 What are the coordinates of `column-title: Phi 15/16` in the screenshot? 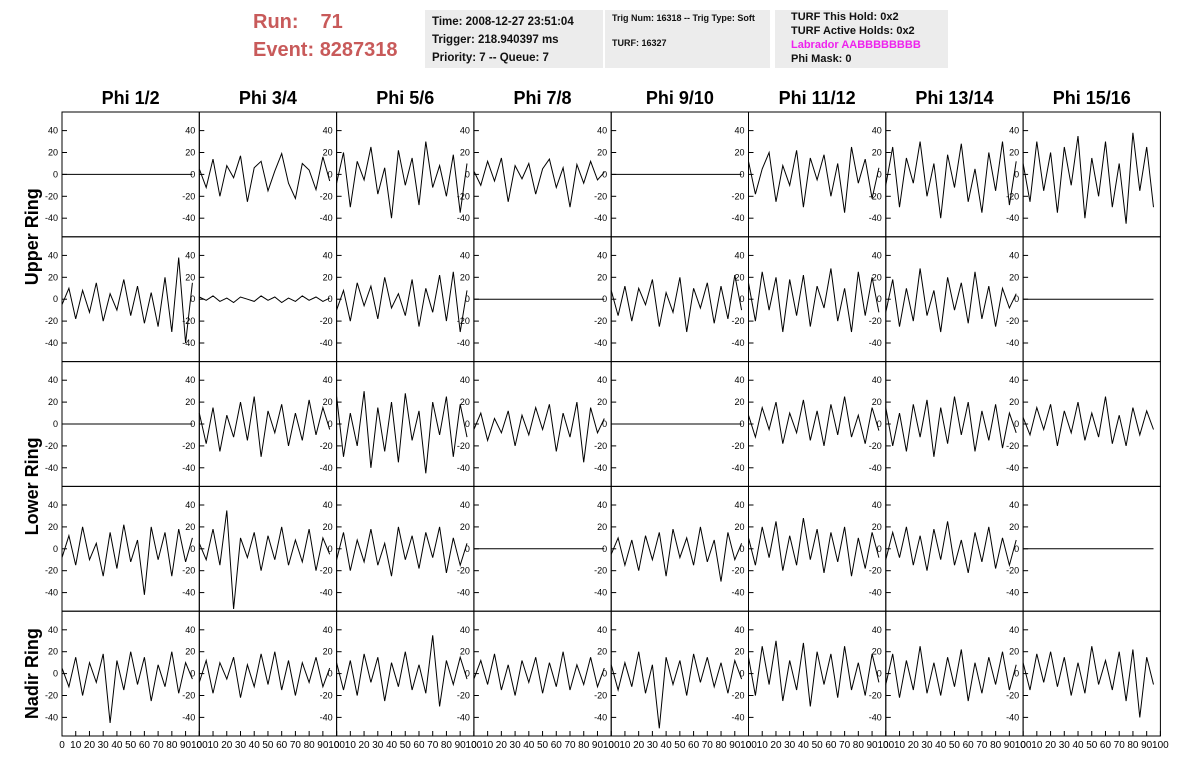 It's located at (1092, 98).